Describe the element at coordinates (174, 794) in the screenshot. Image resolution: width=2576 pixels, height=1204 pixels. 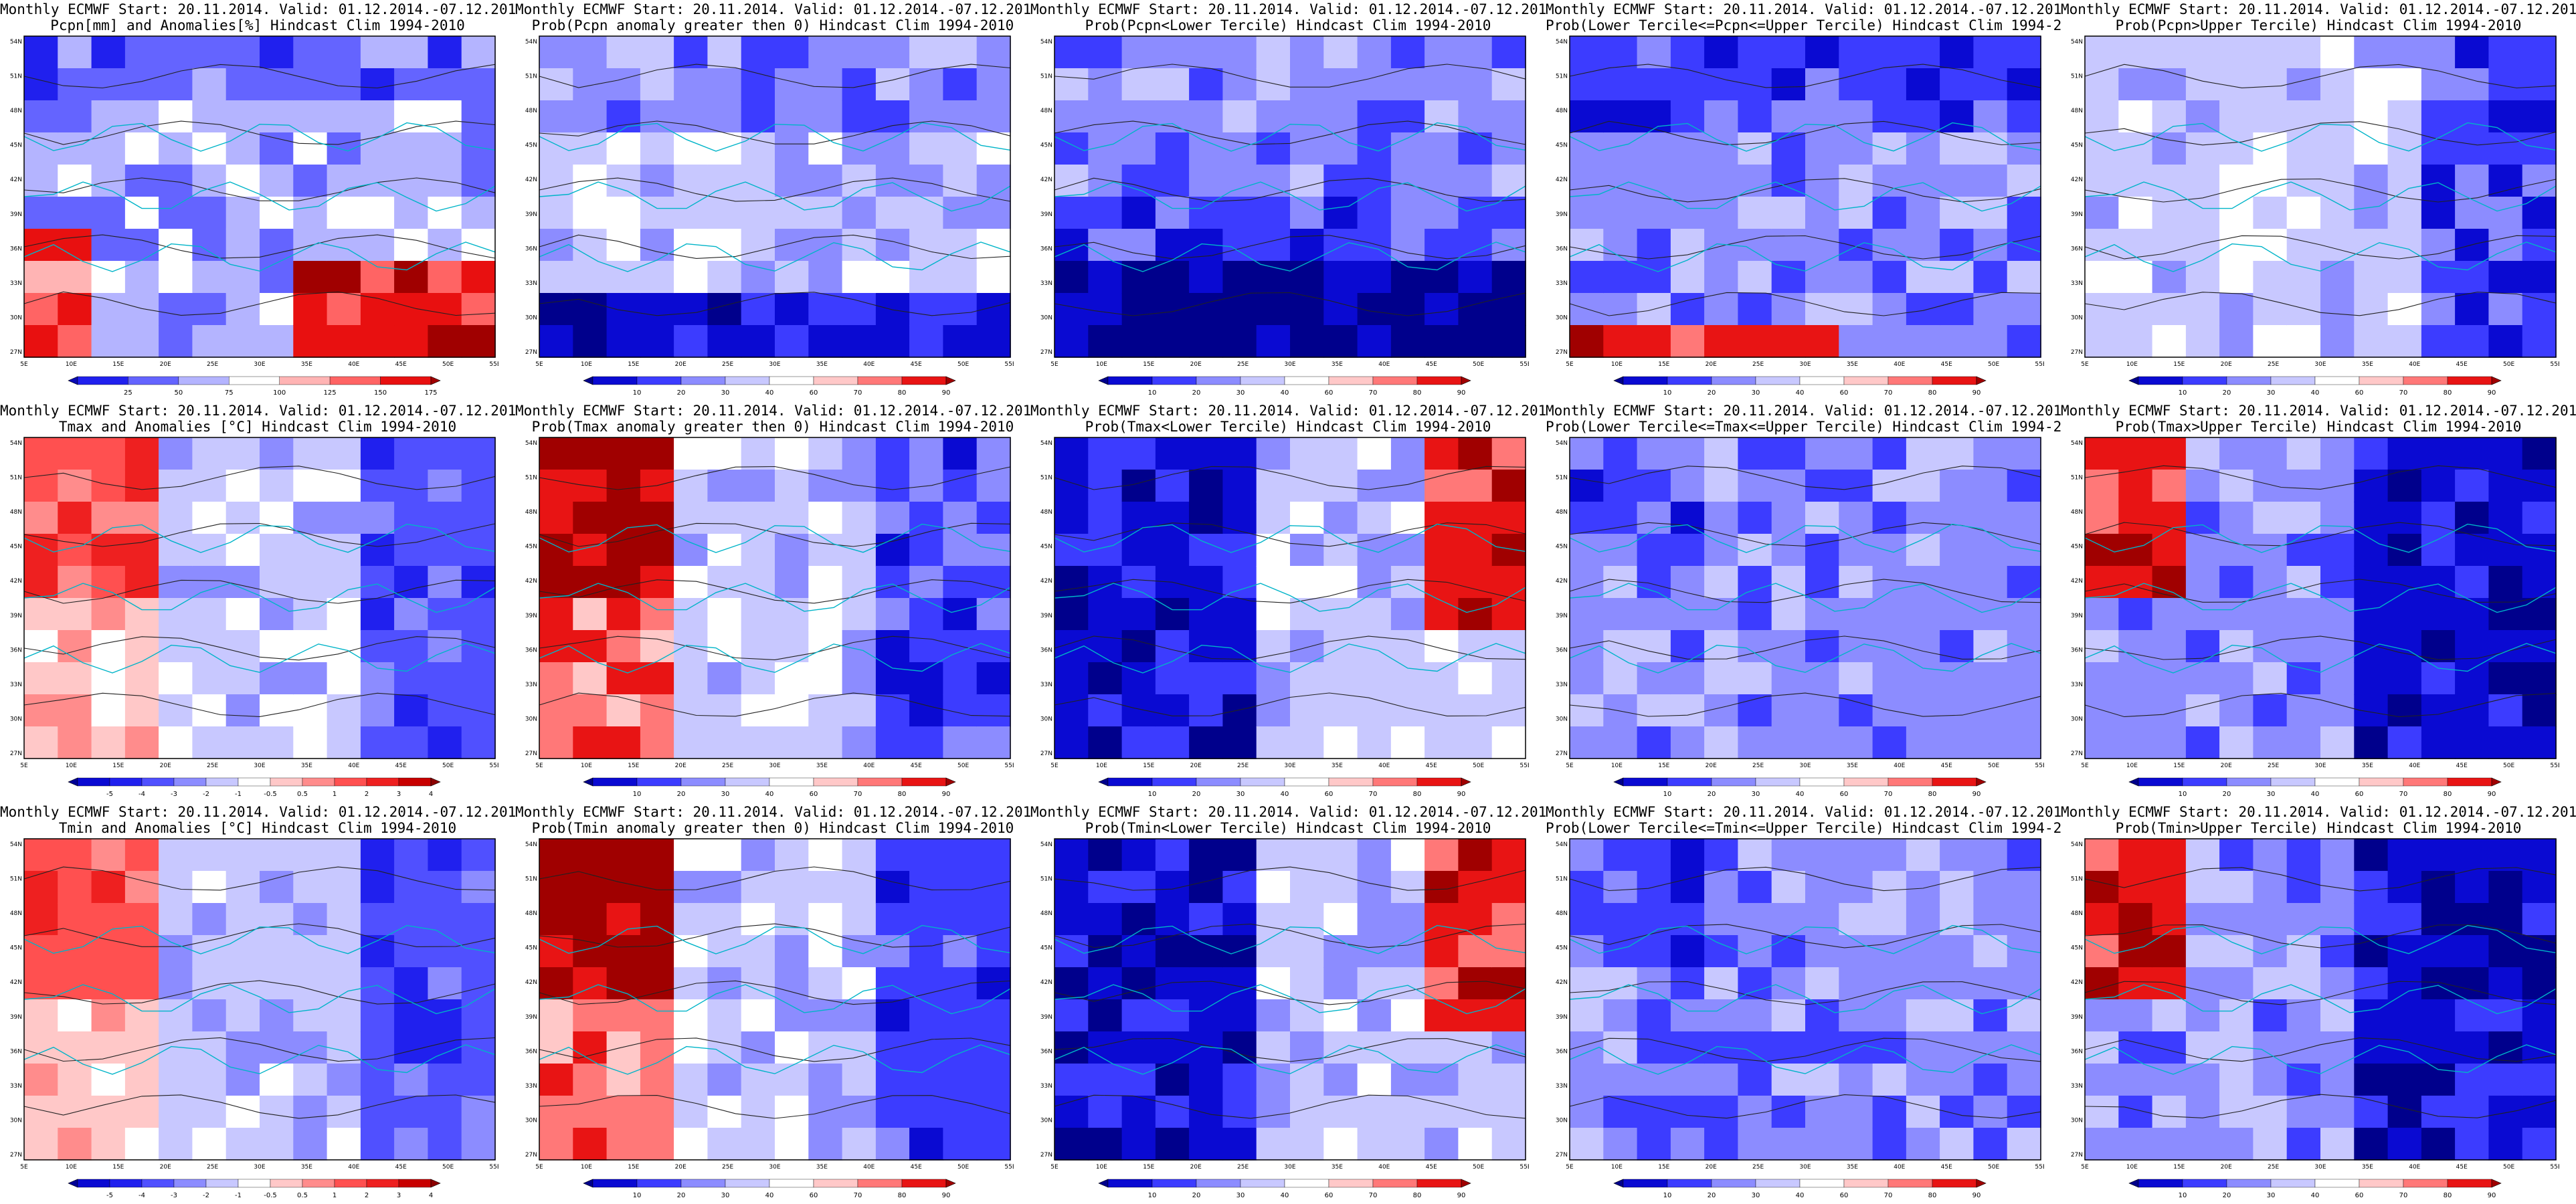
I see `colorbar-label: -3` at that location.